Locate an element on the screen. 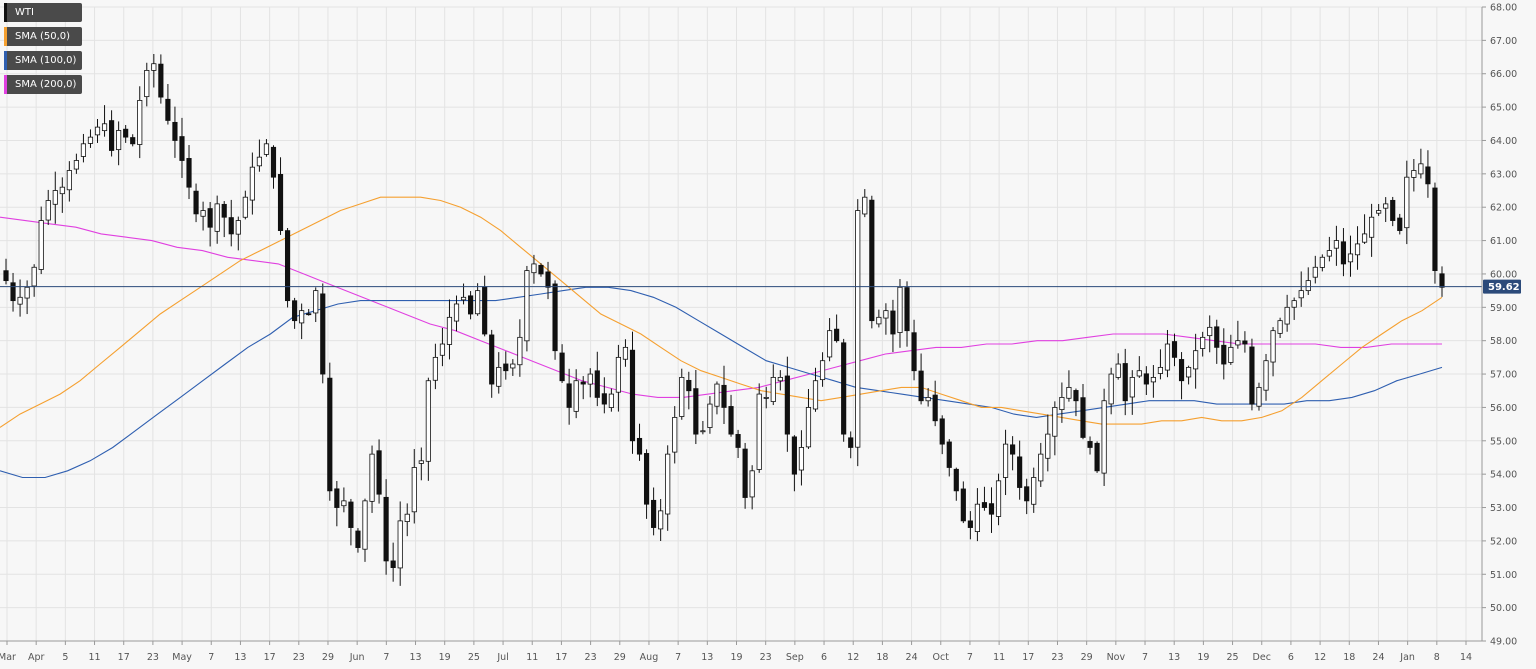 This screenshot has width=1536, height=669. x-tick-label: 13 is located at coordinates (707, 657).